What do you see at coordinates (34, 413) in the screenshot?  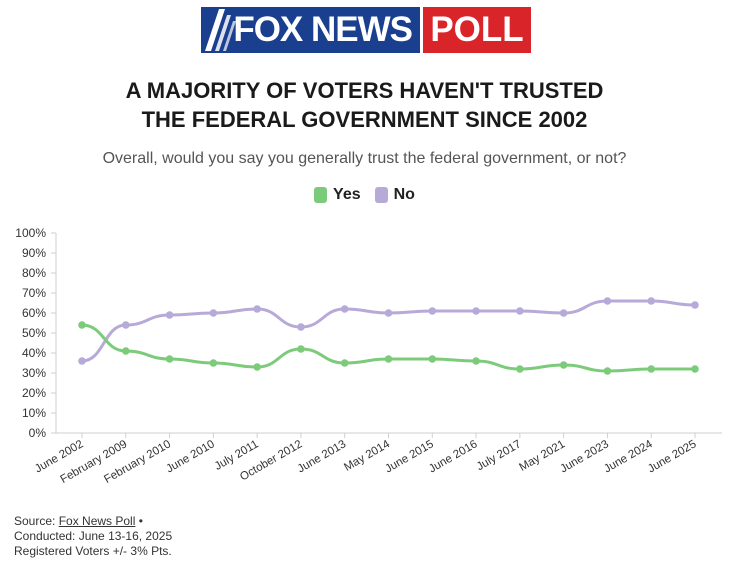 I see `y-tick-label: 10%` at bounding box center [34, 413].